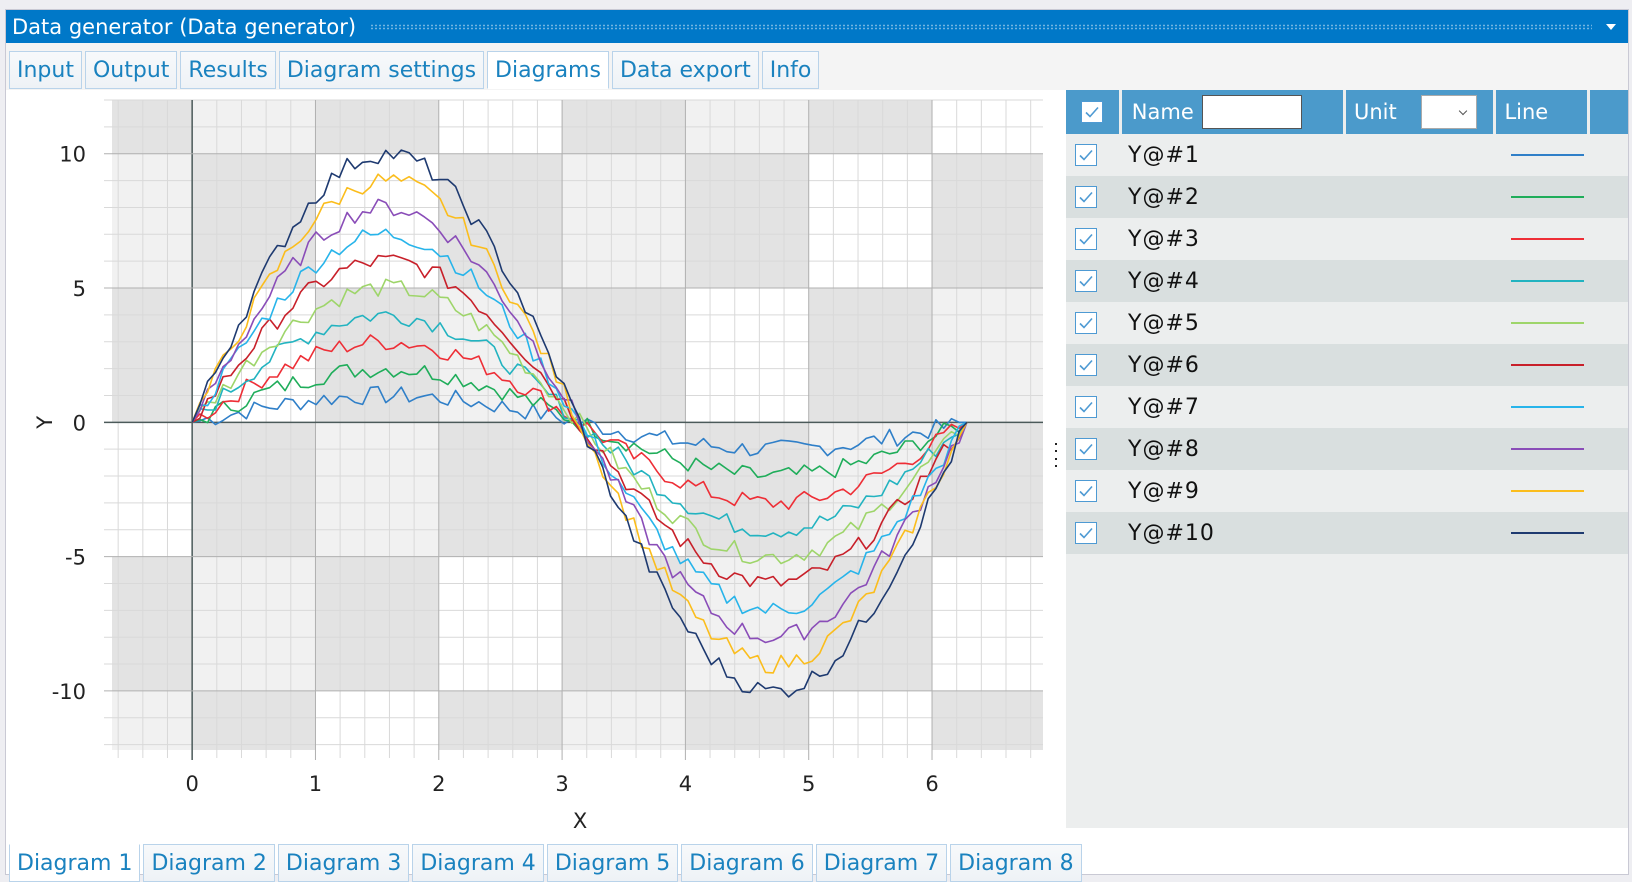 This screenshot has height=882, width=1632. Describe the element at coordinates (1251, 112) in the screenshot. I see `name-filter-input` at that location.